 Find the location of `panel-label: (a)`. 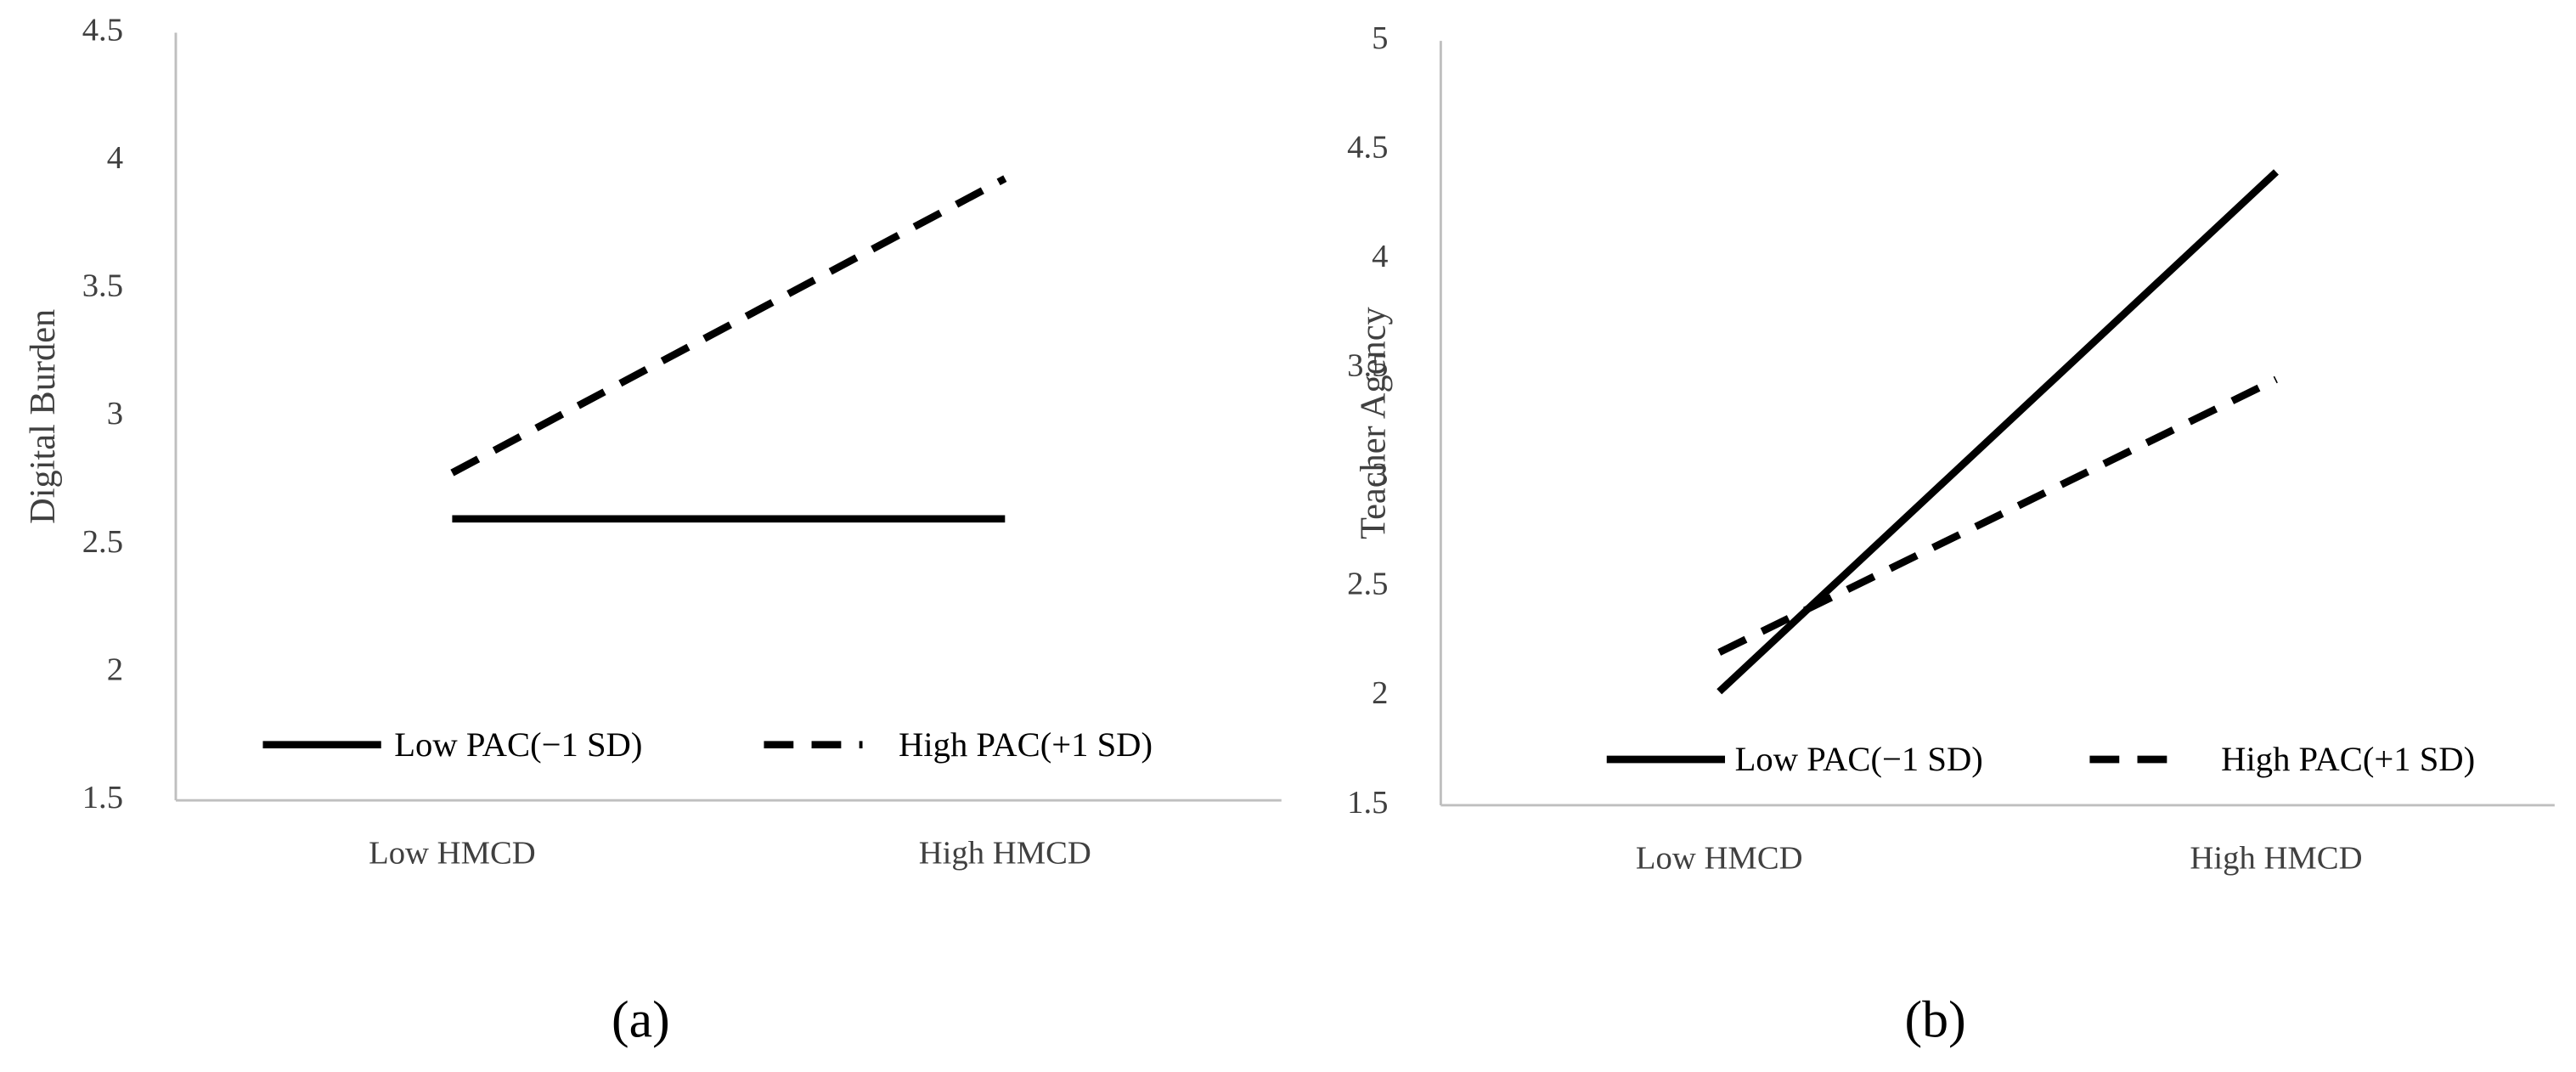

panel-label: (a) is located at coordinates (641, 1019).